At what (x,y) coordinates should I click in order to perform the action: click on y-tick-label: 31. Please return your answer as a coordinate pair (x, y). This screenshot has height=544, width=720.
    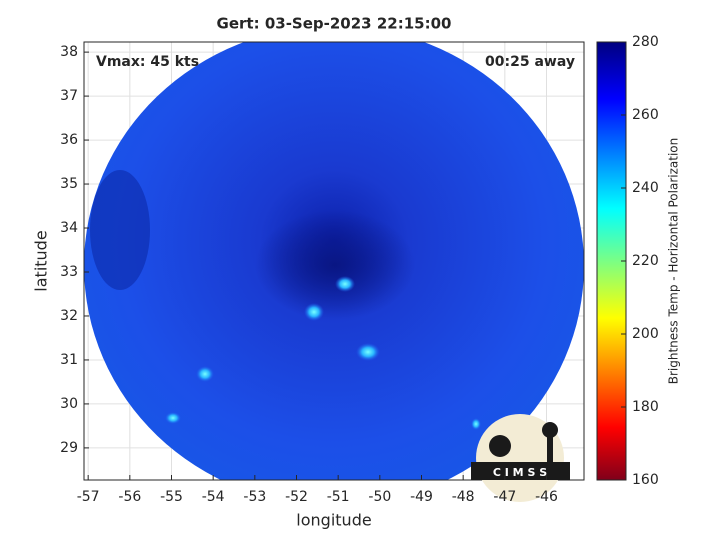
    Looking at the image, I should click on (69, 360).